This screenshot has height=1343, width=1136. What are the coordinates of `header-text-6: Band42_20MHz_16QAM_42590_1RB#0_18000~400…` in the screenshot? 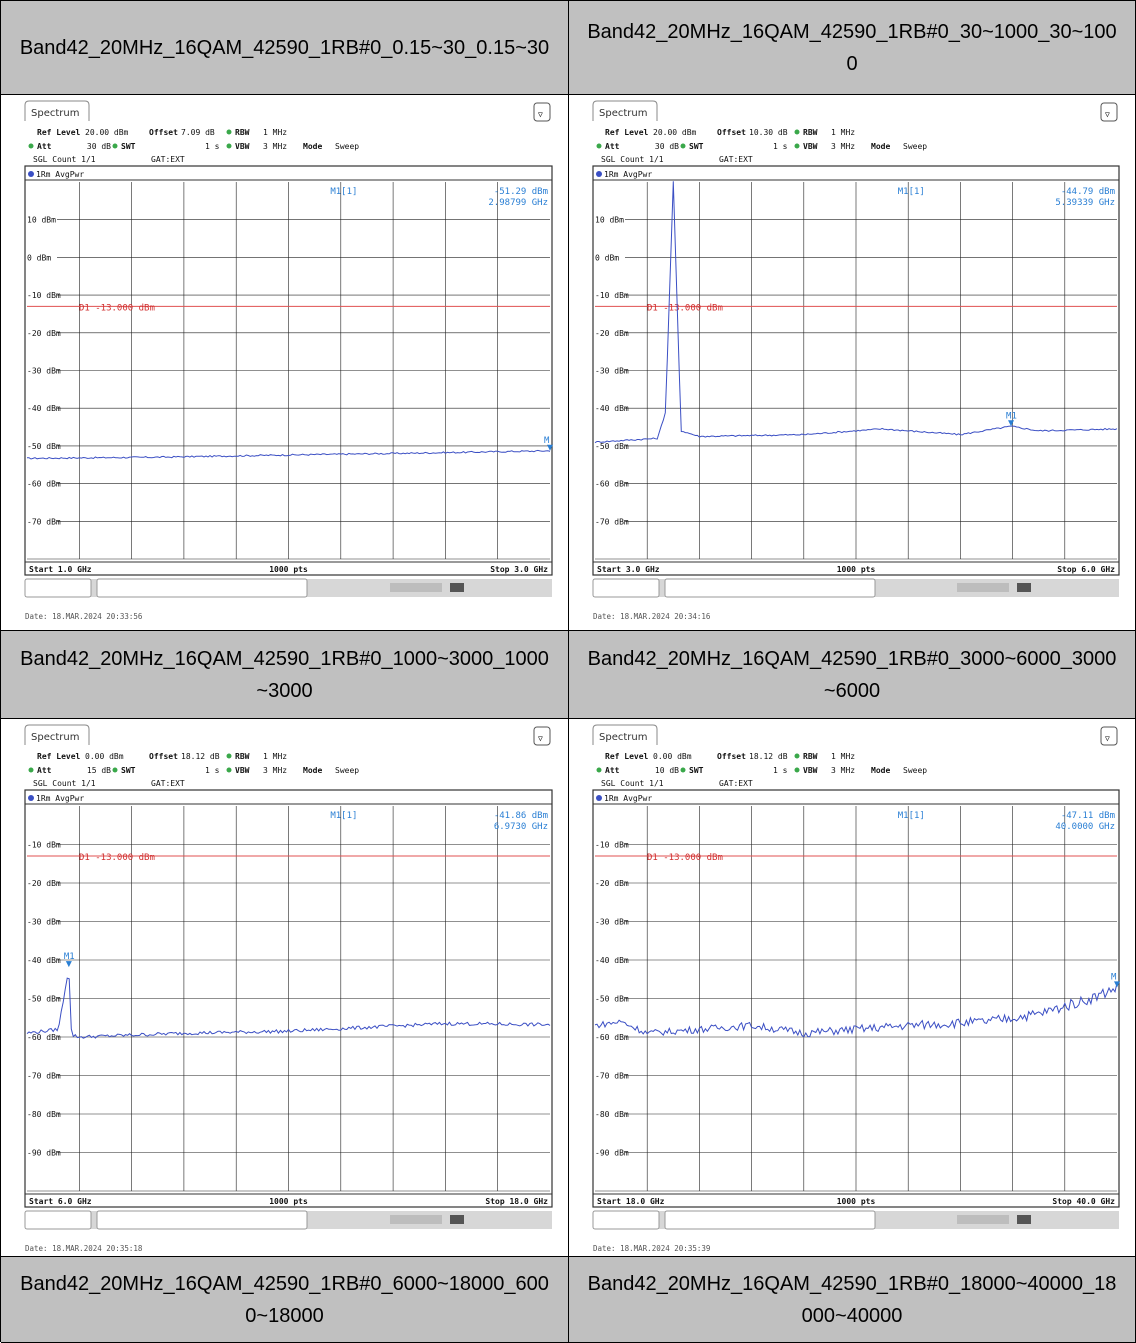 It's located at (852, 1299).